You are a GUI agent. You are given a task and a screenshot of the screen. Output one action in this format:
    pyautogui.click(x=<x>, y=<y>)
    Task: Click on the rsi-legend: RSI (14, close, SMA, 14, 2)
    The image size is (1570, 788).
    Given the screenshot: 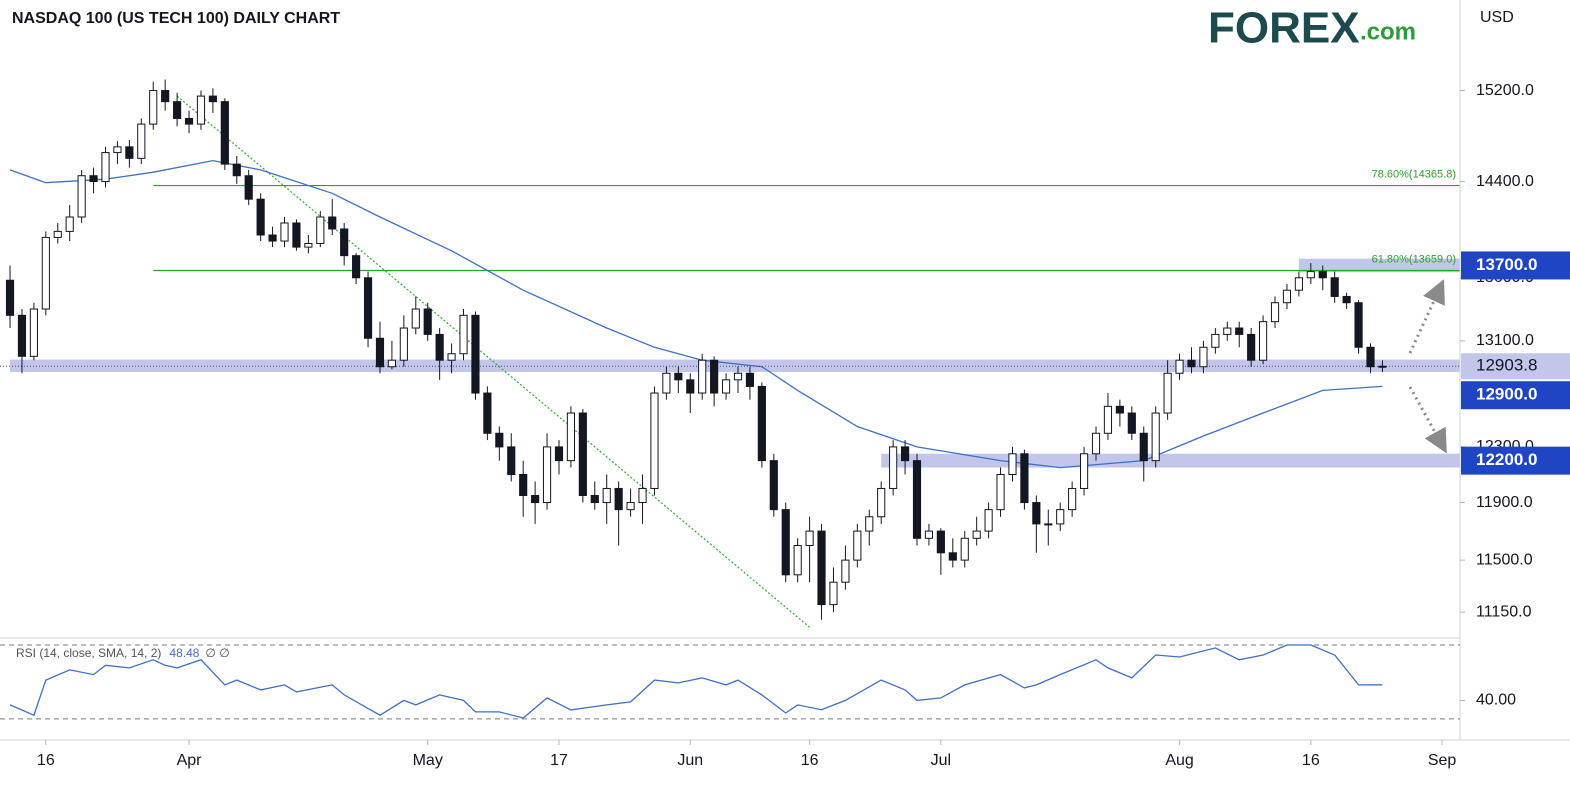 What is the action you would take?
    pyautogui.click(x=88, y=653)
    